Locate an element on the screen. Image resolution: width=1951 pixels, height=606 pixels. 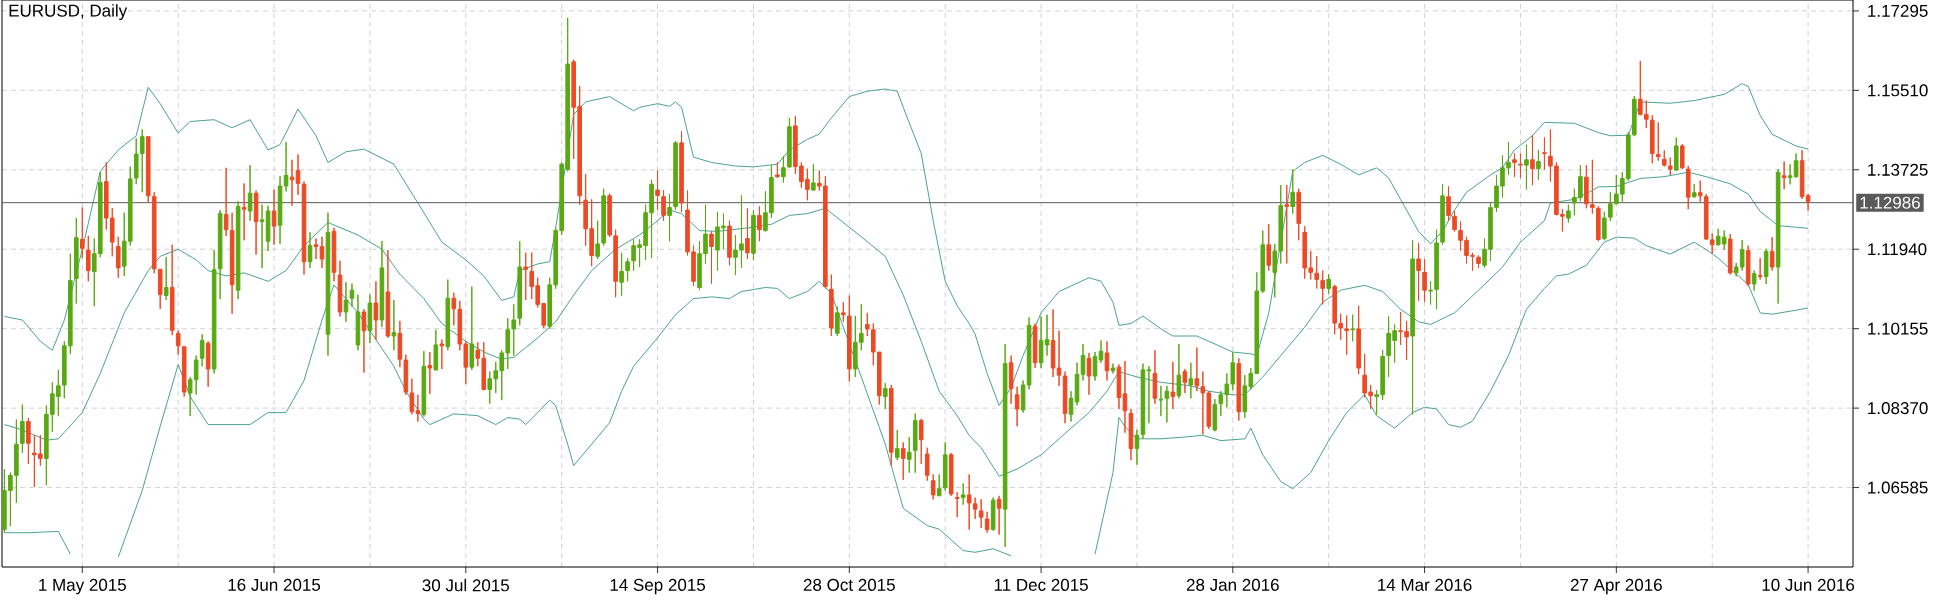
ref-line-label: 1.12986 is located at coordinates (1890, 202).